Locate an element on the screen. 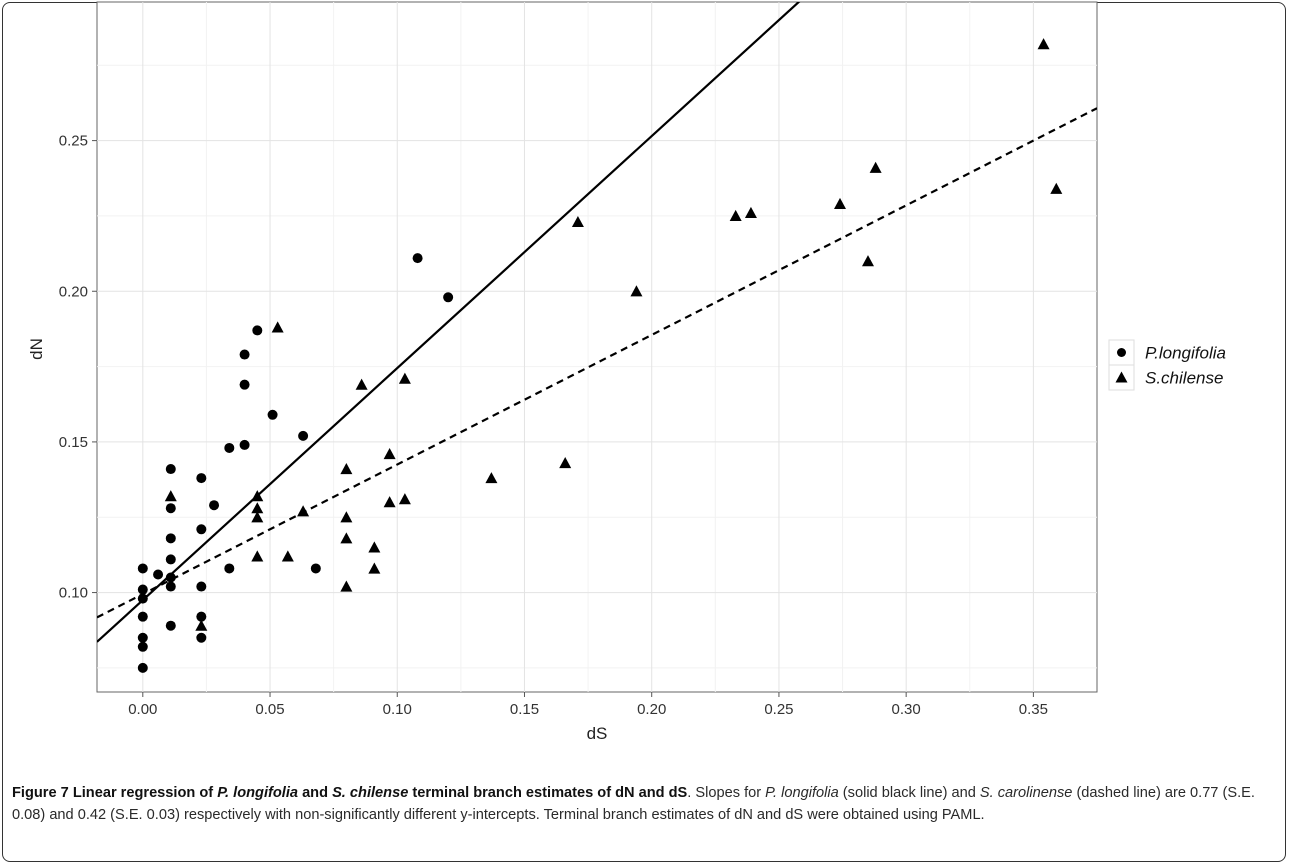 Image resolution: width=1290 pixels, height=867 pixels. x-tick-label: 0.35 is located at coordinates (1033, 709).